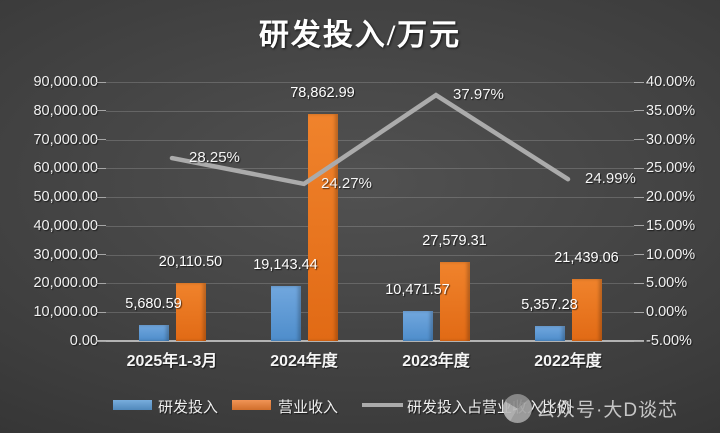  Describe the element at coordinates (671, 82) in the screenshot. I see `y2-axis-label: 40.00%` at that location.